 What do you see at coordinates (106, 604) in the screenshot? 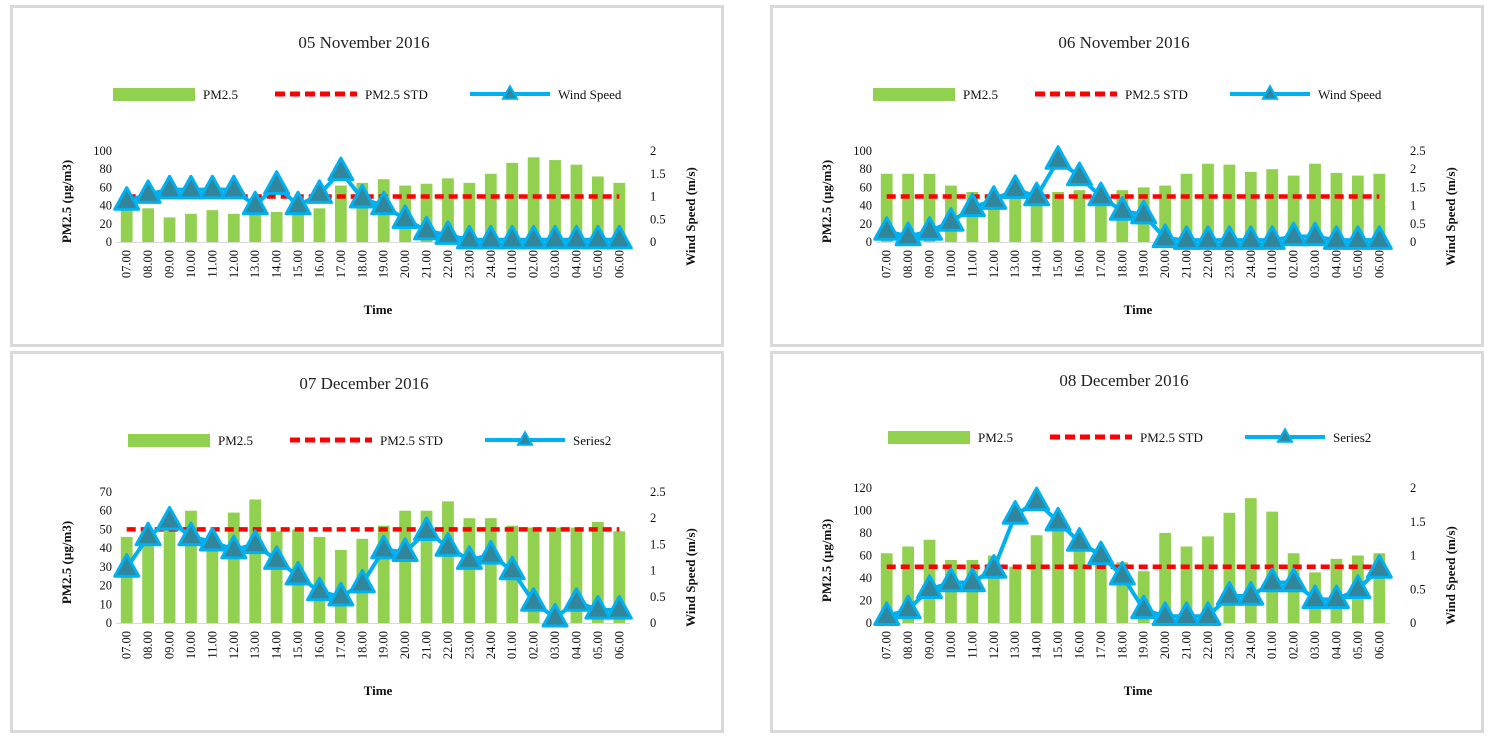
I see `y-tick-label: 10` at bounding box center [106, 604].